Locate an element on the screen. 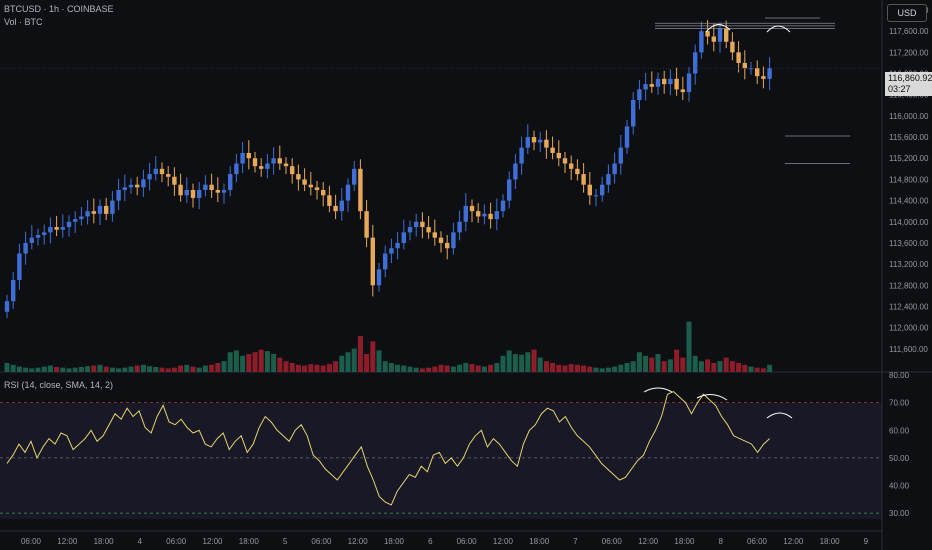 The image size is (932, 550). time-tick-label: 6 is located at coordinates (430, 541).